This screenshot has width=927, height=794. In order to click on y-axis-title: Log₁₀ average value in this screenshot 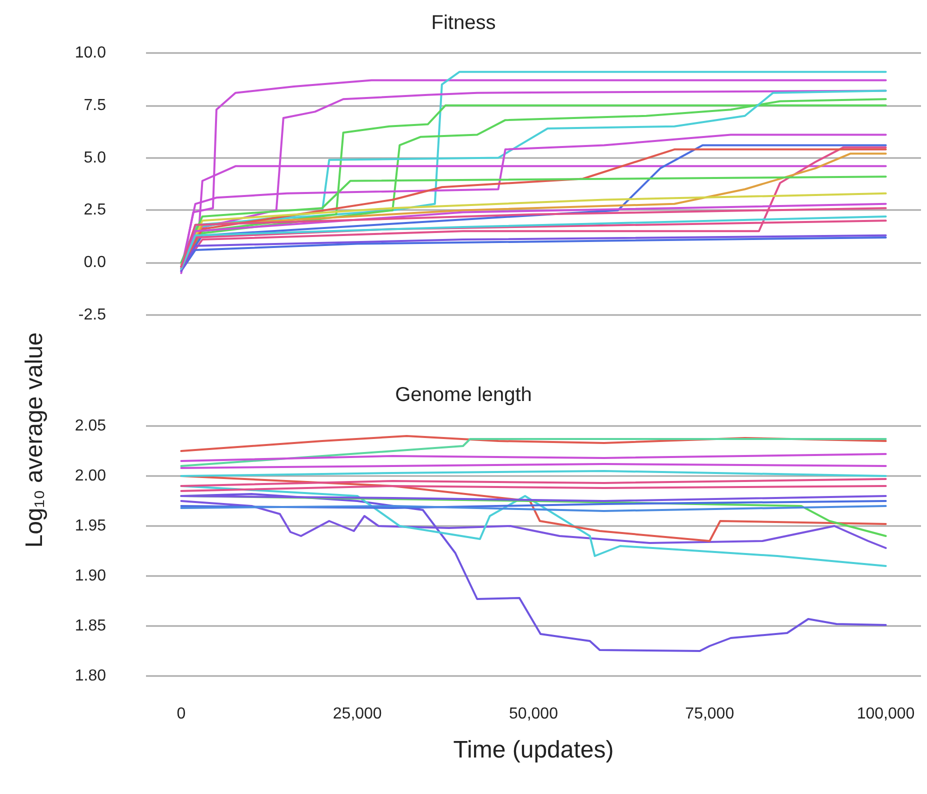, I will do `click(35, 440)`.